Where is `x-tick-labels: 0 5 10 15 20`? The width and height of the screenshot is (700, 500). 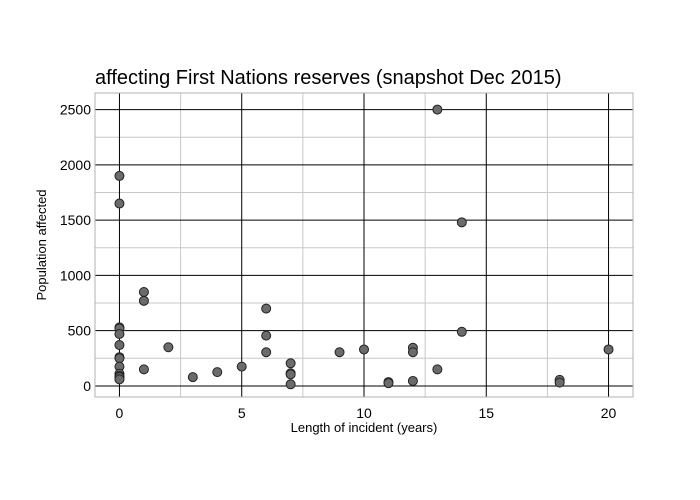
x-tick-labels: 0 5 10 15 20 is located at coordinates (366, 413).